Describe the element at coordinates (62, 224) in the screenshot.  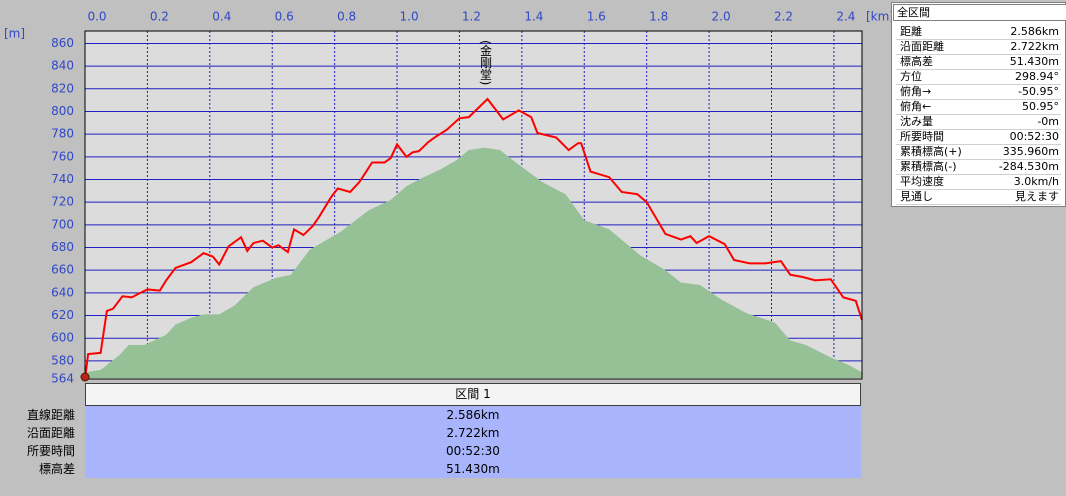
I see `y-tick-label: 700` at that location.